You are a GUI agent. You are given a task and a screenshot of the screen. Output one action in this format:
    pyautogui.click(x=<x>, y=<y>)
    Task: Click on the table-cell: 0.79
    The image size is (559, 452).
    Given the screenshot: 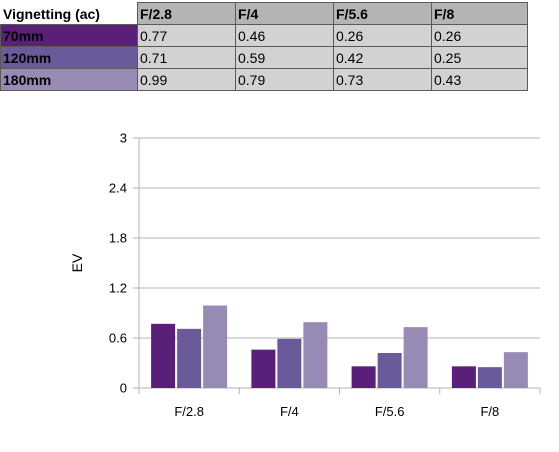 What is the action you would take?
    pyautogui.click(x=284, y=79)
    